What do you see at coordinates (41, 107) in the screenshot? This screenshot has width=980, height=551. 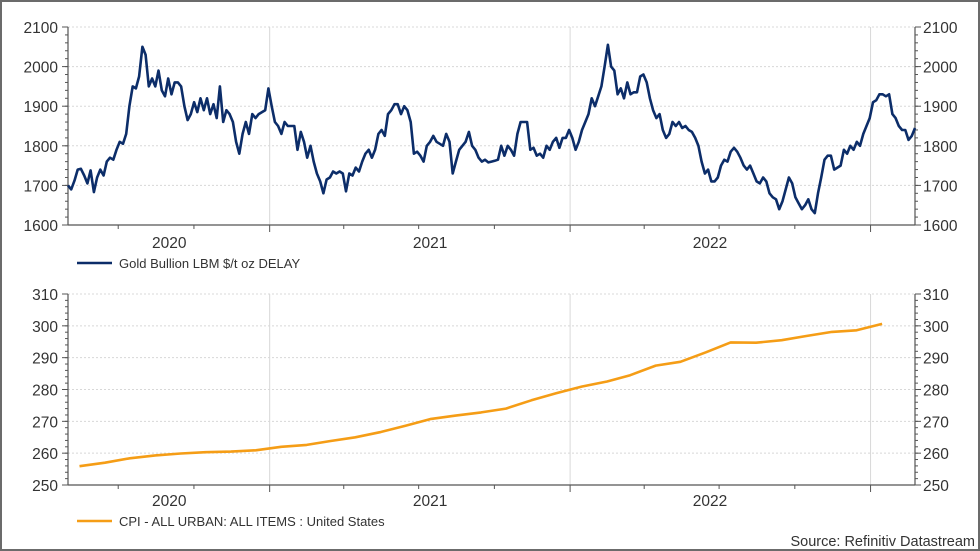 I see `y-tick-label-left: 1900` at bounding box center [41, 107].